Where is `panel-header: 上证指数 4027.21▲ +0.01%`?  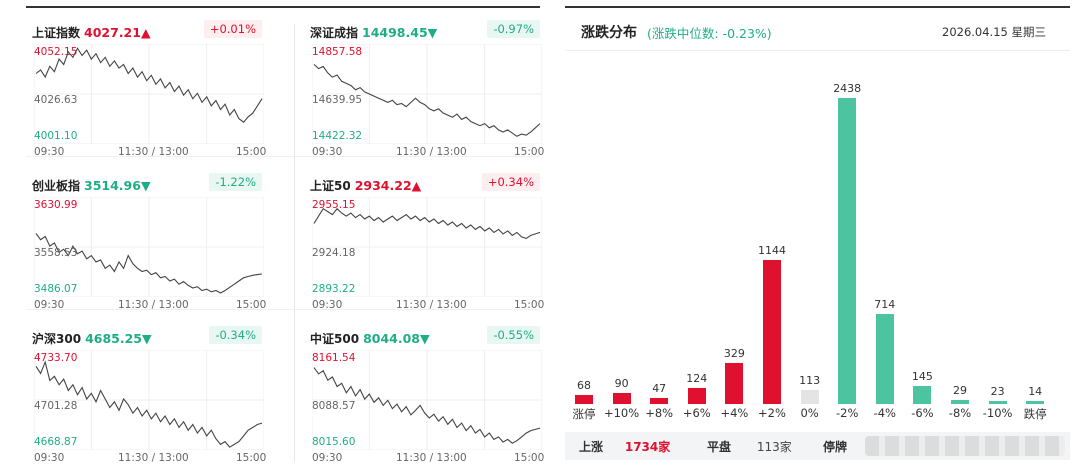
panel-header: 上证指数 4027.21▲ +0.01% is located at coordinates (147, 31).